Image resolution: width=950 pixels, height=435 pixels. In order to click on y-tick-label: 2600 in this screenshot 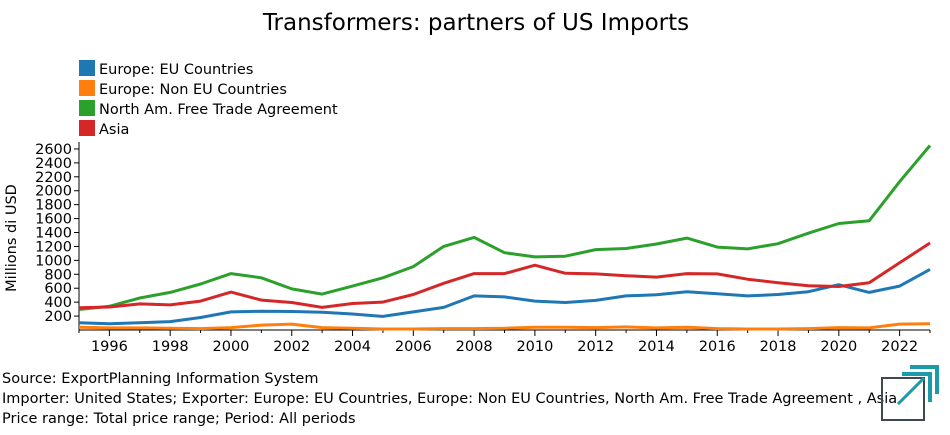, I will do `click(53, 150)`.